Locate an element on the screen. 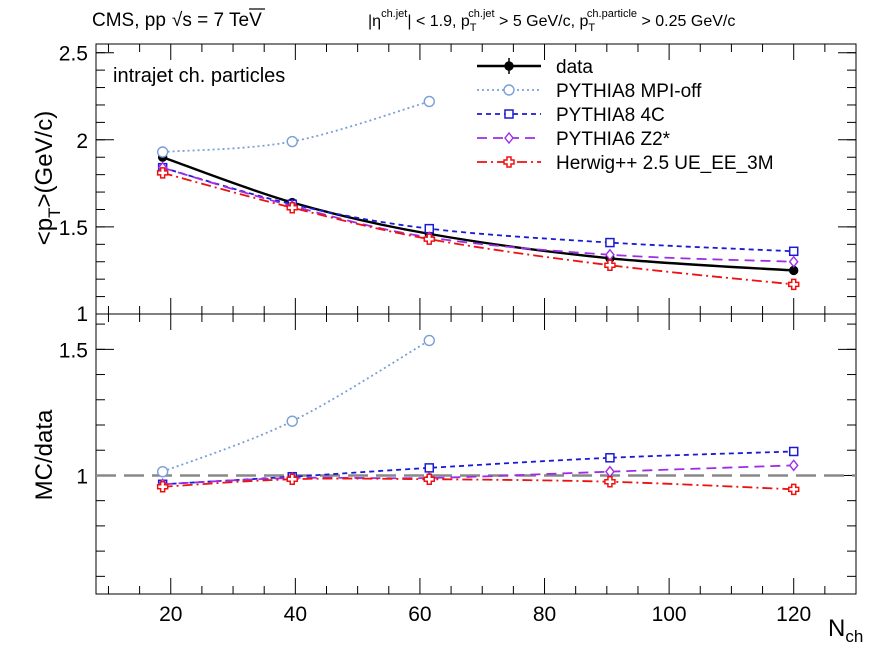  legend-label: PYTHIA8 MPI-off is located at coordinates (629, 91).